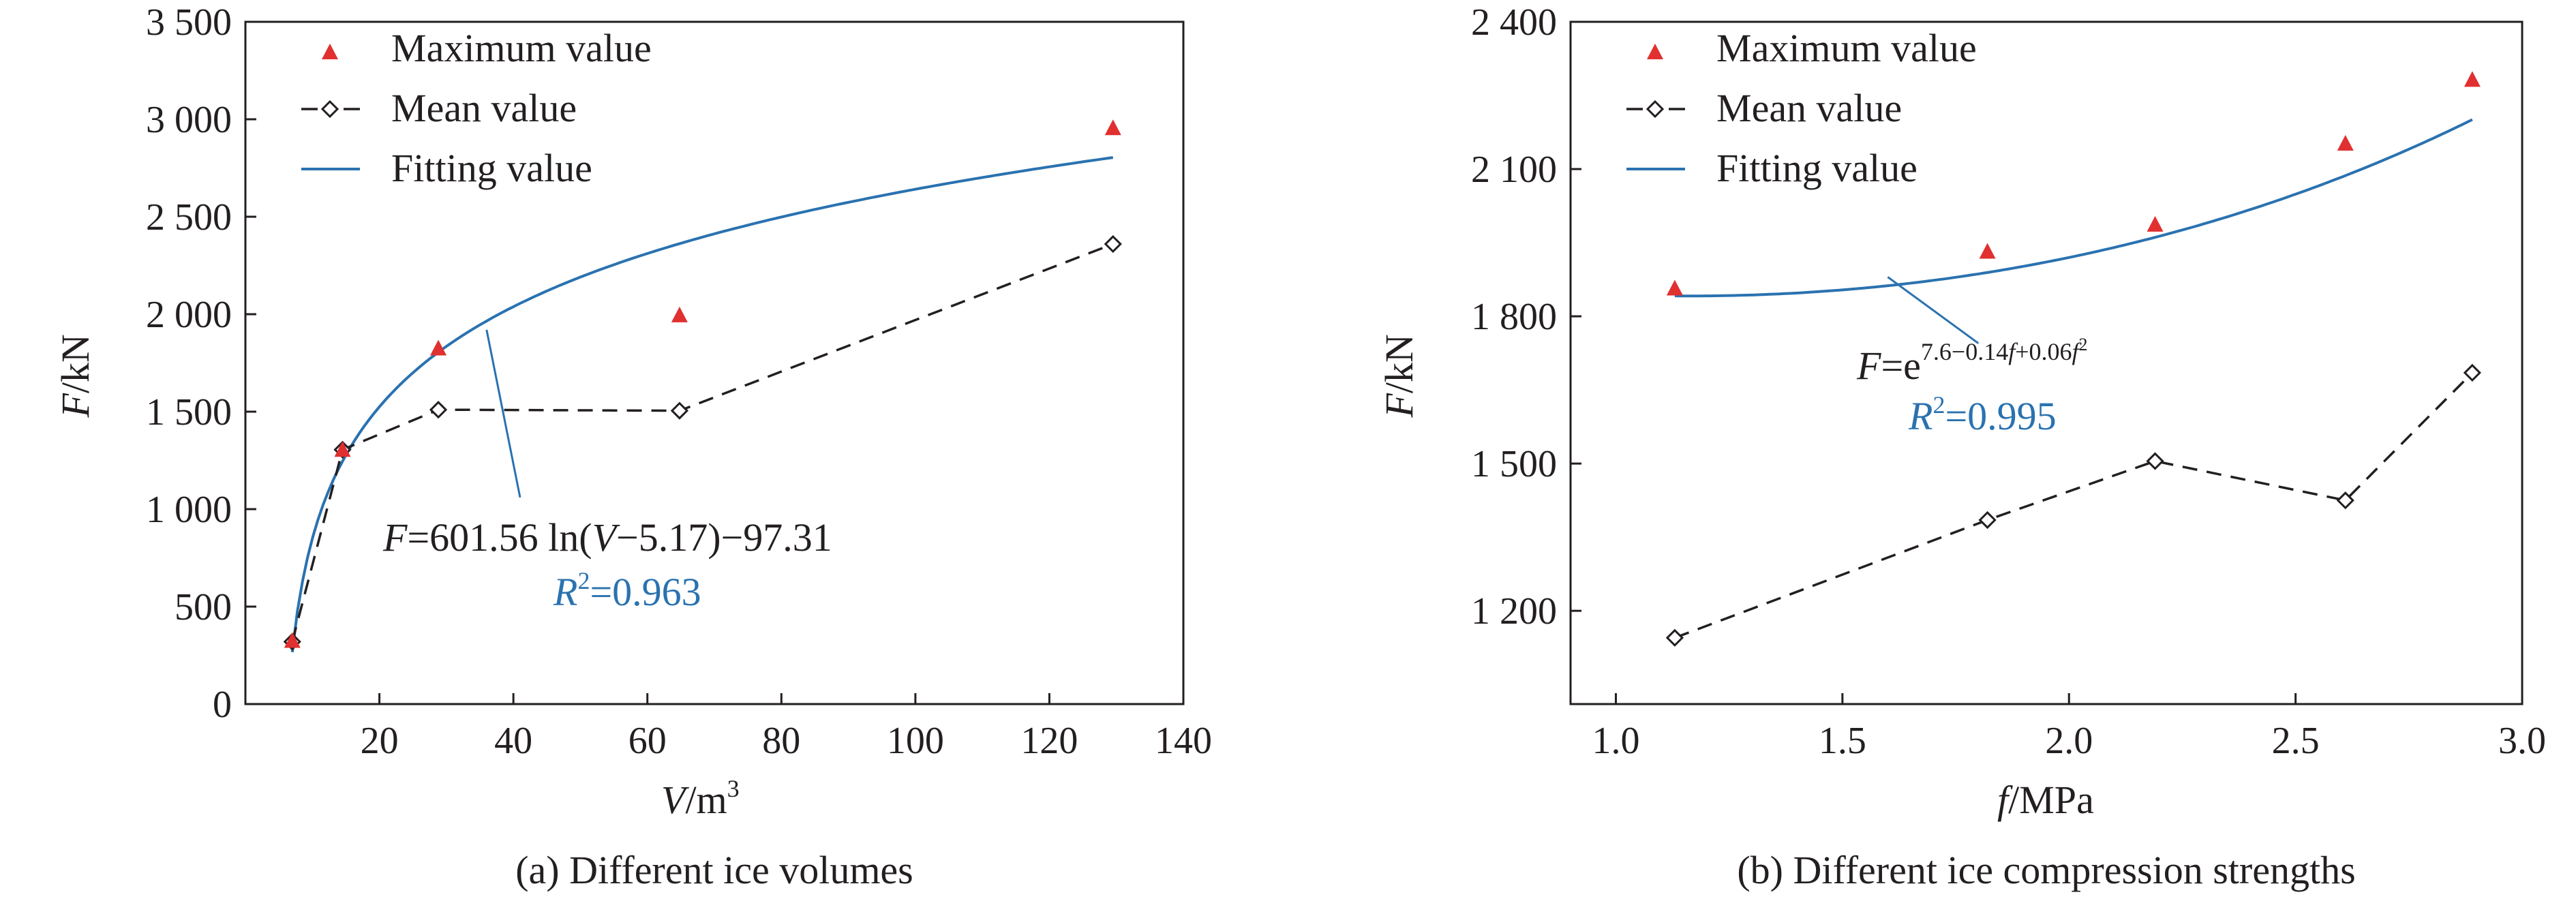 The image size is (2576, 899). Describe the element at coordinates (1655, 51) in the screenshot. I see `legend-max-marker-b` at that location.